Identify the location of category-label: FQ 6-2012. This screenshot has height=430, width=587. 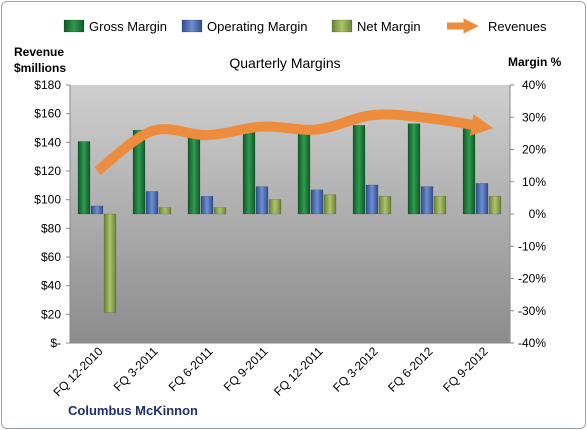
(410, 369).